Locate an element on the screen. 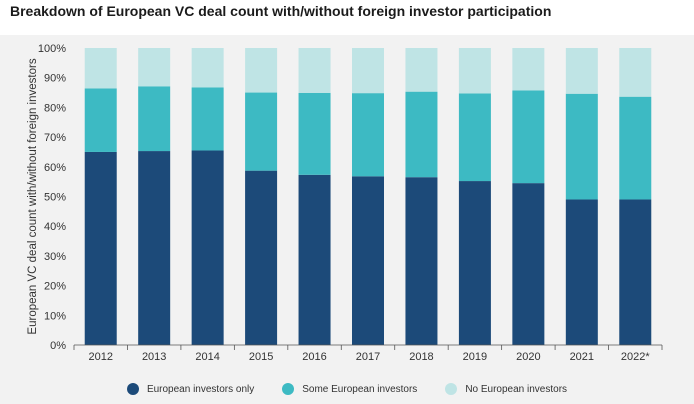 The height and width of the screenshot is (404, 694). x-tick-label: 2017 is located at coordinates (368, 357).